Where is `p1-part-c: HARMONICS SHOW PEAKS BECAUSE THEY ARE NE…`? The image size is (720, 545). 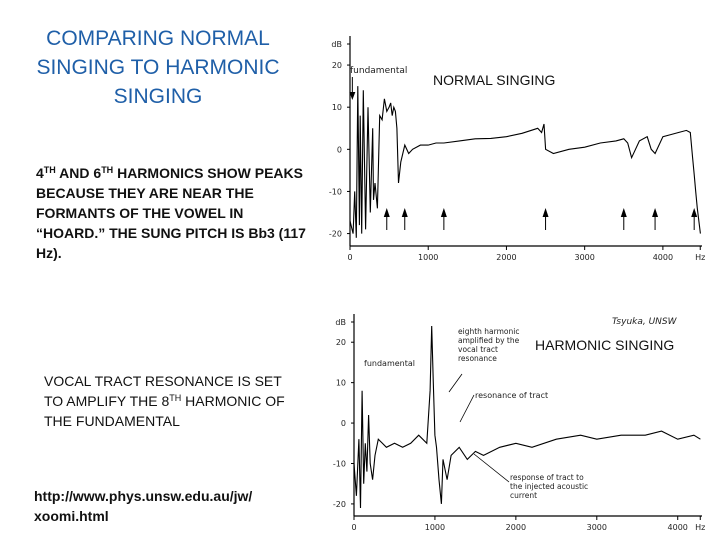 p1-part-c: HARMONICS SHOW PEAKS BECAUSE THEY ARE NE… is located at coordinates (171, 213).